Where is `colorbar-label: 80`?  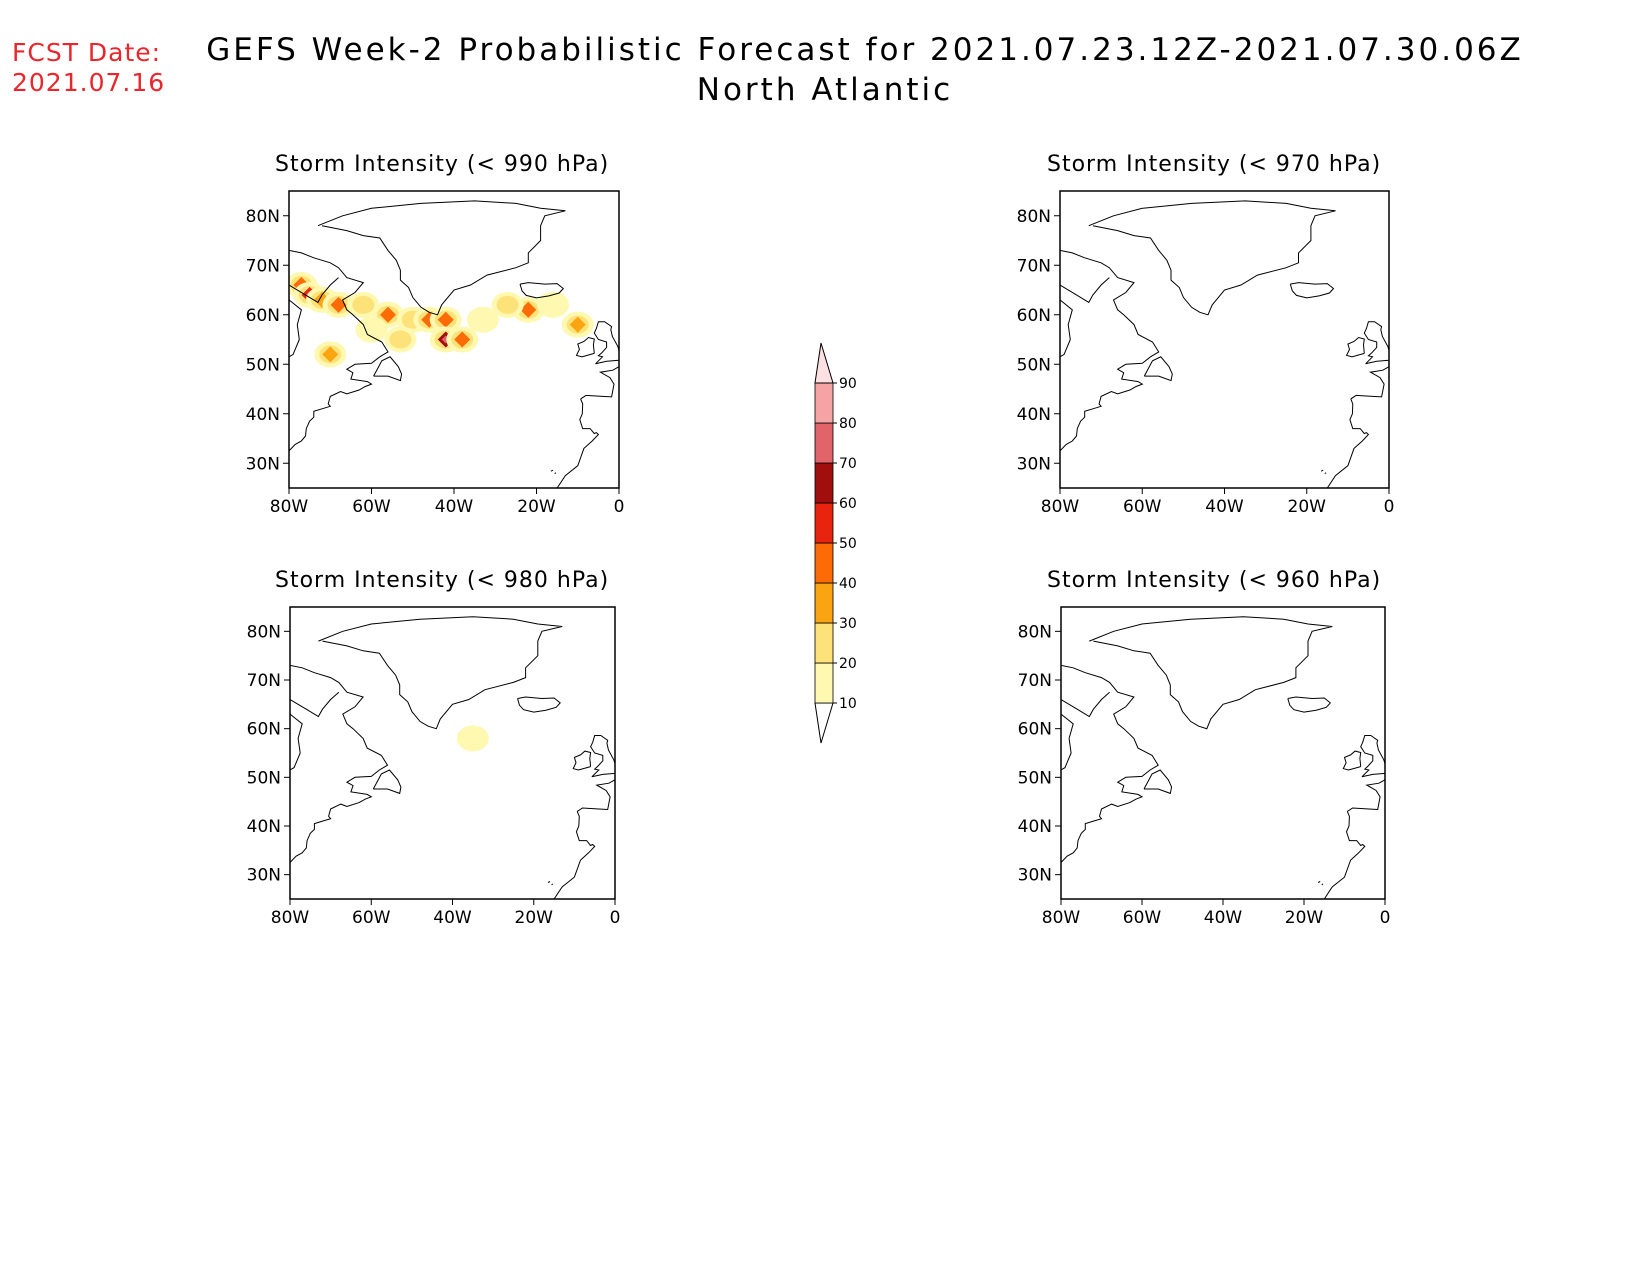
colorbar-label: 80 is located at coordinates (848, 424).